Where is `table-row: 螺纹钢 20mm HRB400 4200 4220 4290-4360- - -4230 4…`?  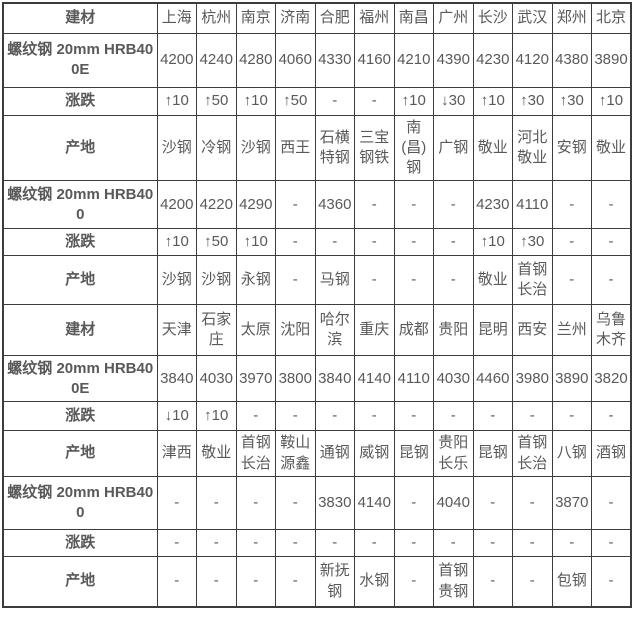
table-row: 螺纹钢 20mm HRB400 4200 4220 4290-4360- - -4230 4… is located at coordinates (317, 205).